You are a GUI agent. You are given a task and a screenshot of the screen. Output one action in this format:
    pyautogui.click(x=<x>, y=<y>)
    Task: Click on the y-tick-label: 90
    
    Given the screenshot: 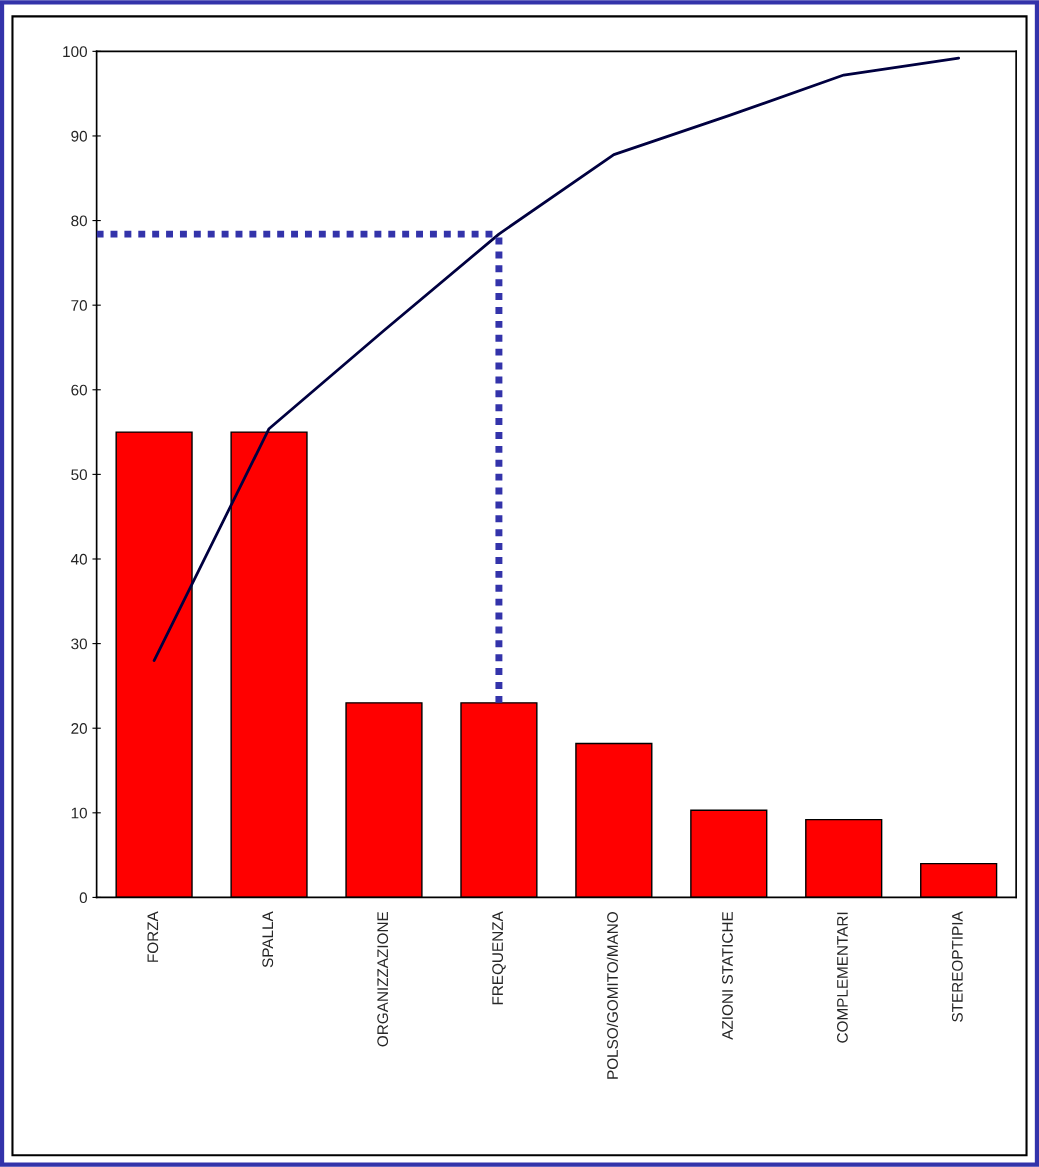 What is the action you would take?
    pyautogui.click(x=79, y=136)
    